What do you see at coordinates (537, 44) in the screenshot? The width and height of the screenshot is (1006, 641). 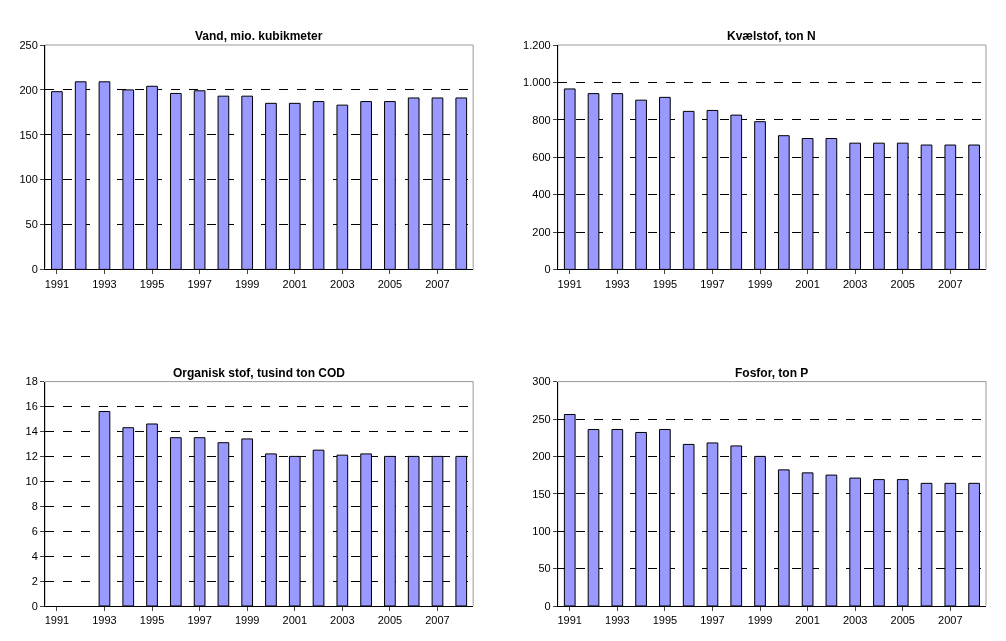 I see `y-tick-label: 1.200` at bounding box center [537, 44].